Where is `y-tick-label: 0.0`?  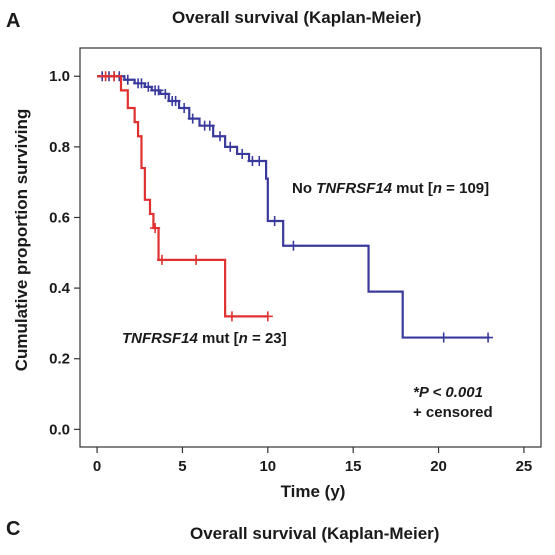 y-tick-label: 0.0 is located at coordinates (59, 429).